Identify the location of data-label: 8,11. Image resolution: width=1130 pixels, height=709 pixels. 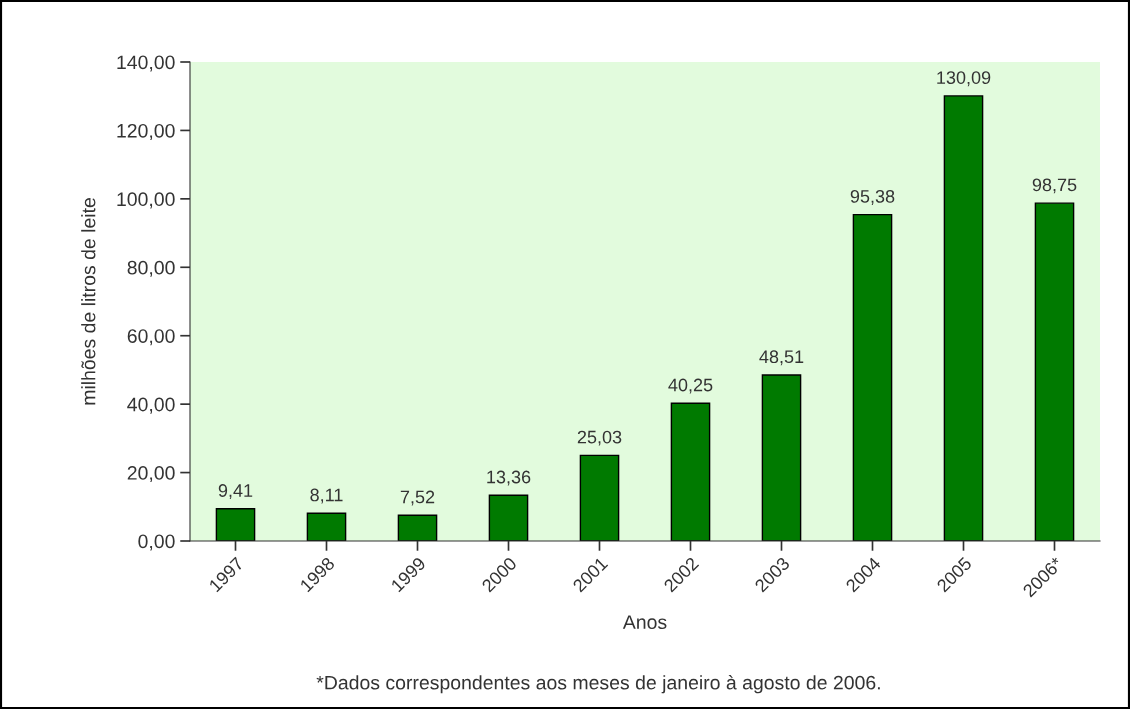
(326, 496).